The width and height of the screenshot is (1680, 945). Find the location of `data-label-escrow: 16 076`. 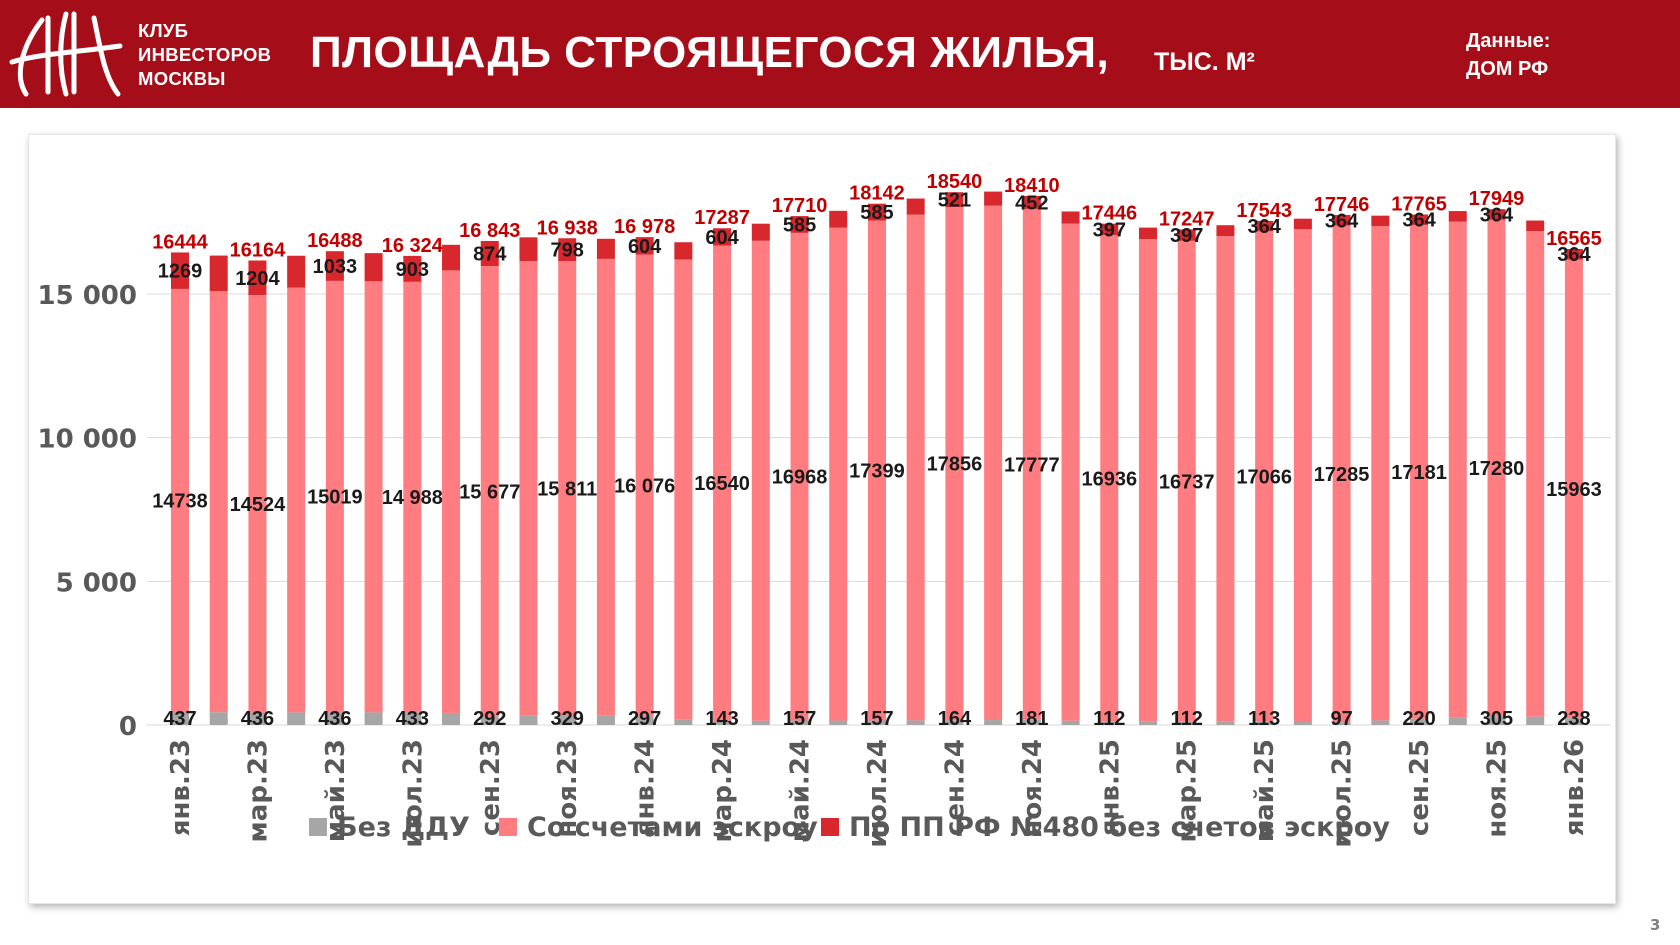

data-label-escrow: 16 076 is located at coordinates (644, 486).